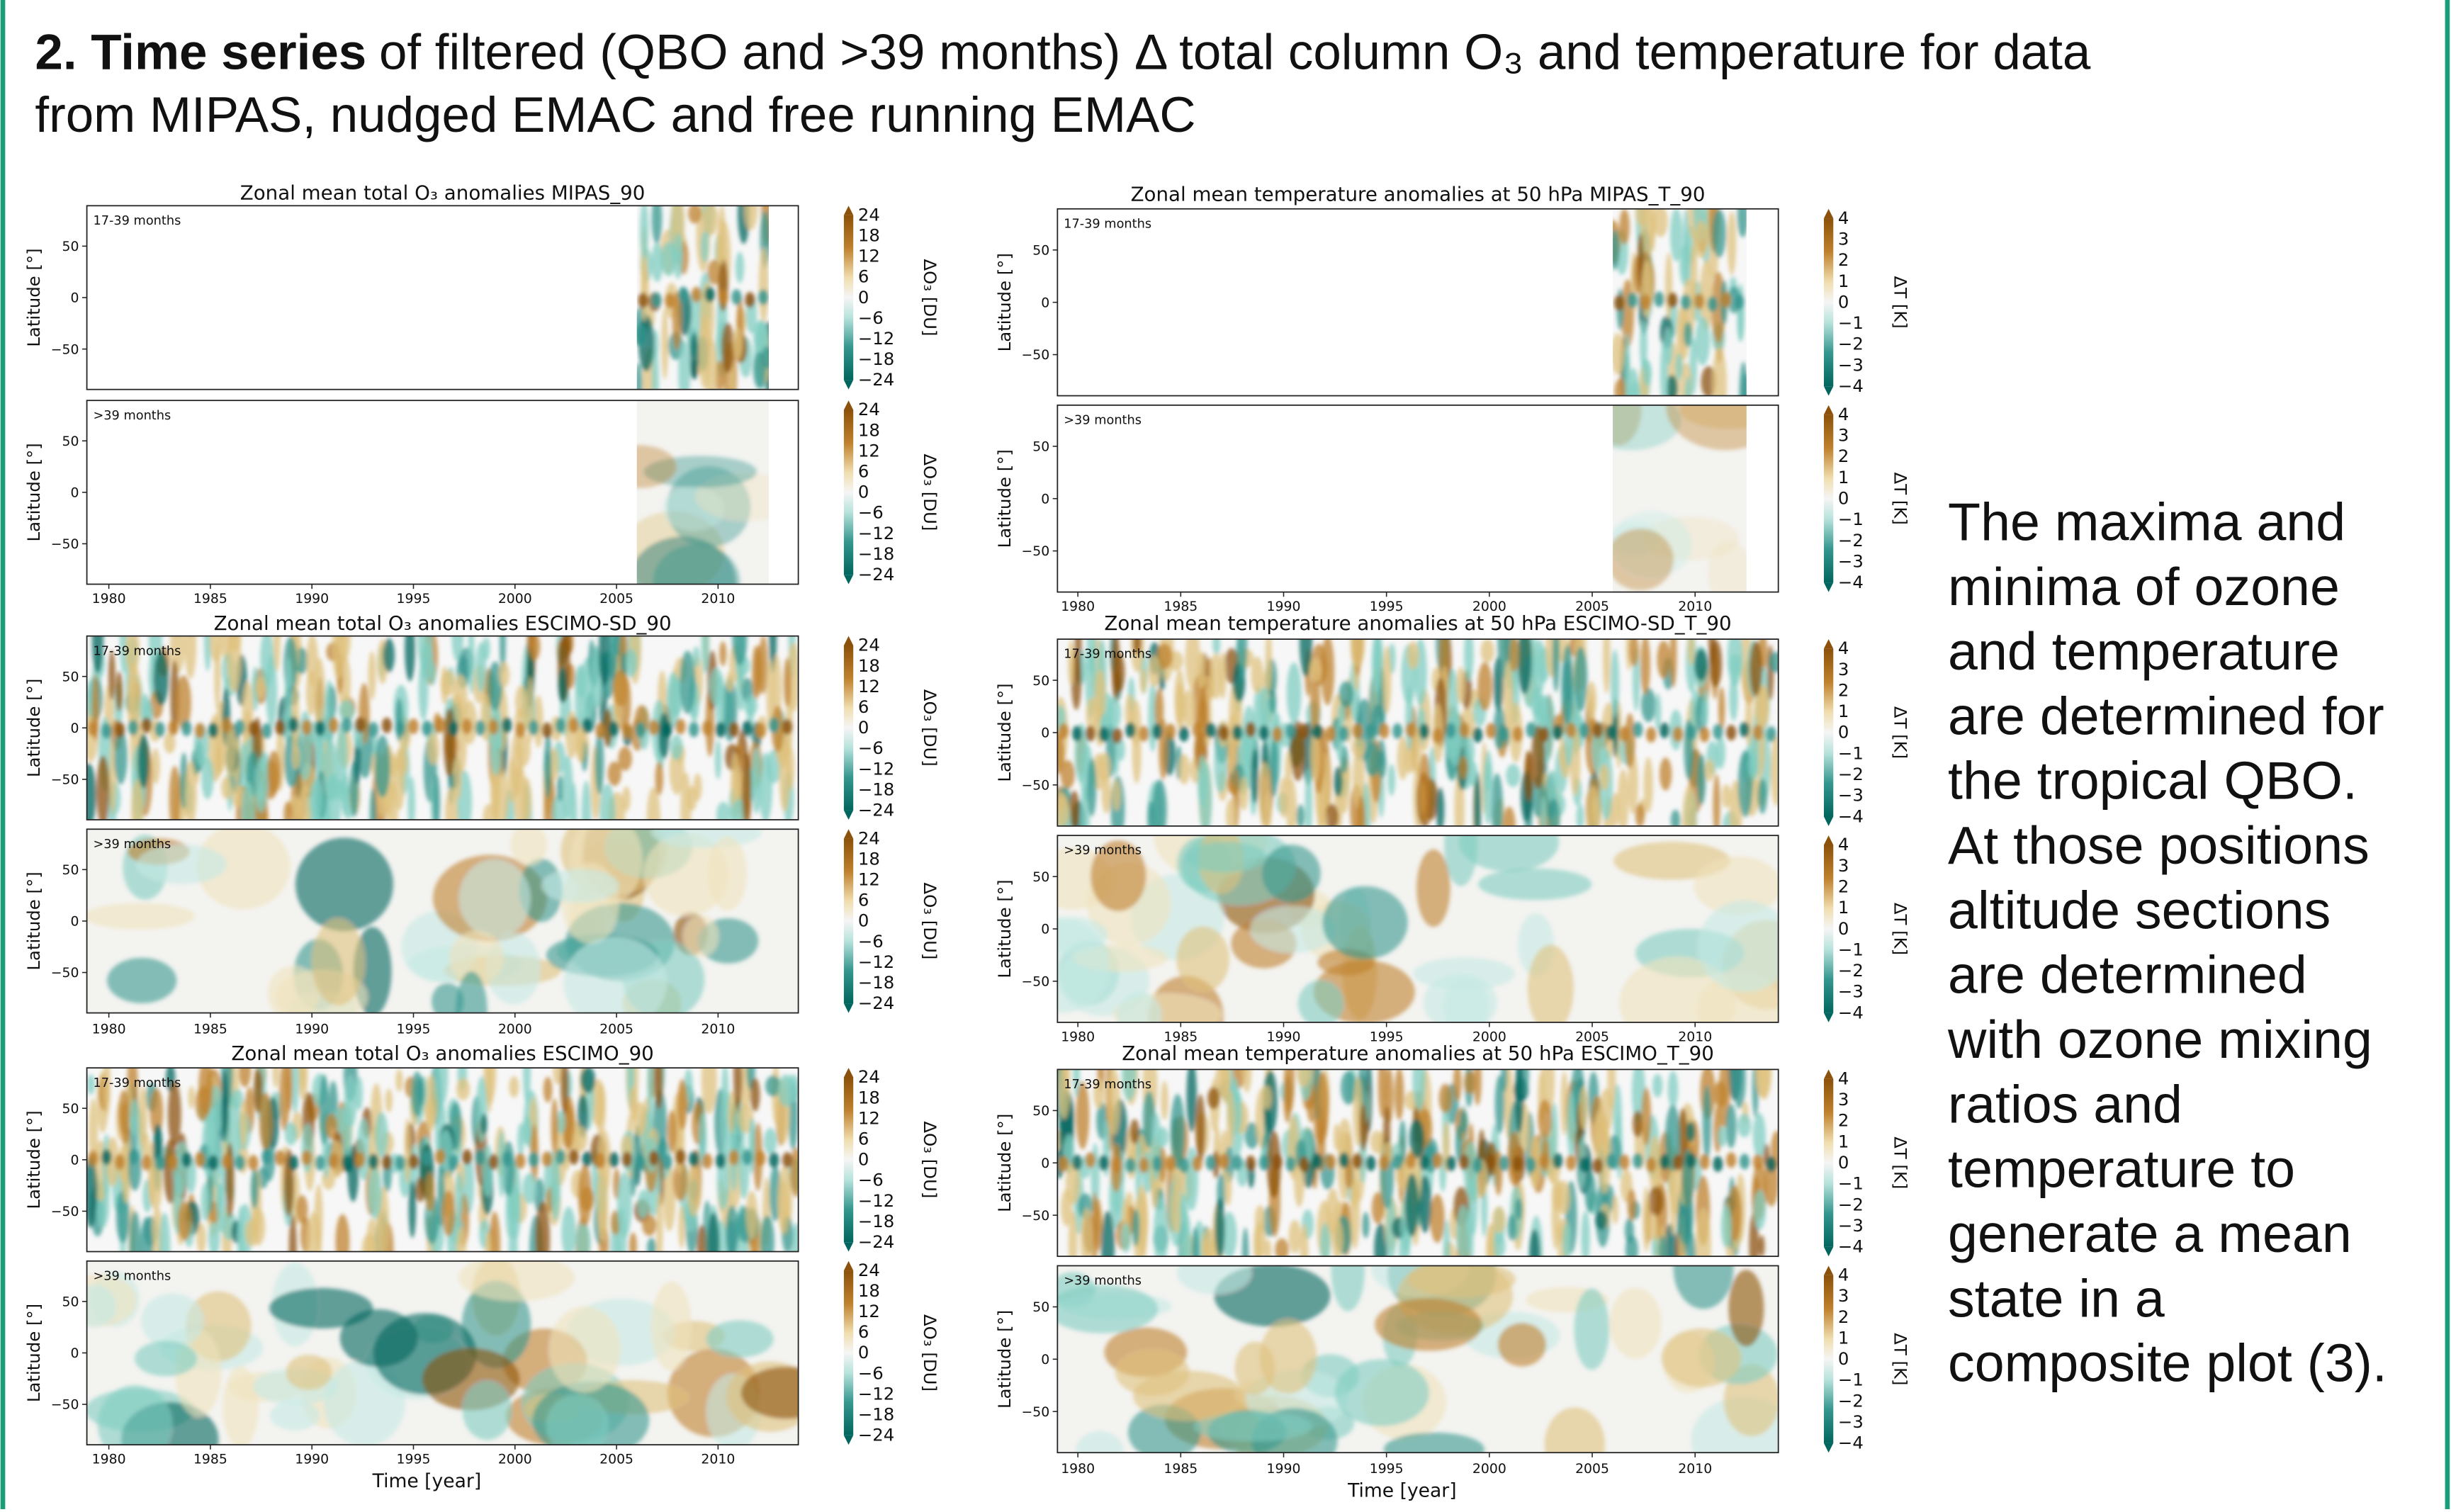  What do you see at coordinates (1040, 447) in the screenshot?
I see `y-tick-label: 50` at bounding box center [1040, 447].